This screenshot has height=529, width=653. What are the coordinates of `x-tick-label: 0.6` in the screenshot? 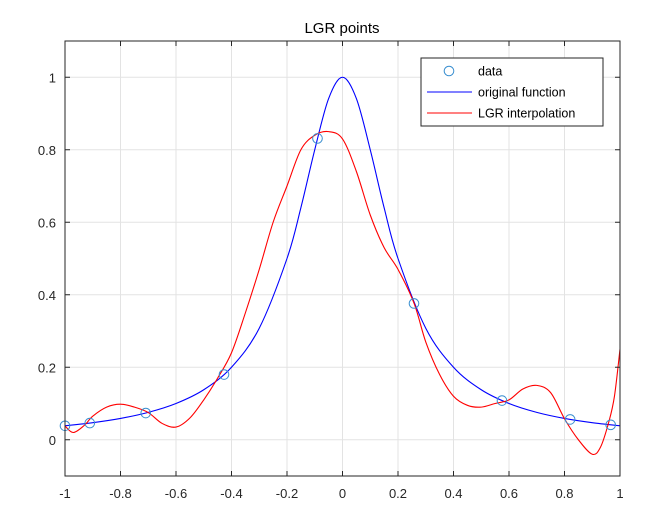 It's located at (509, 493).